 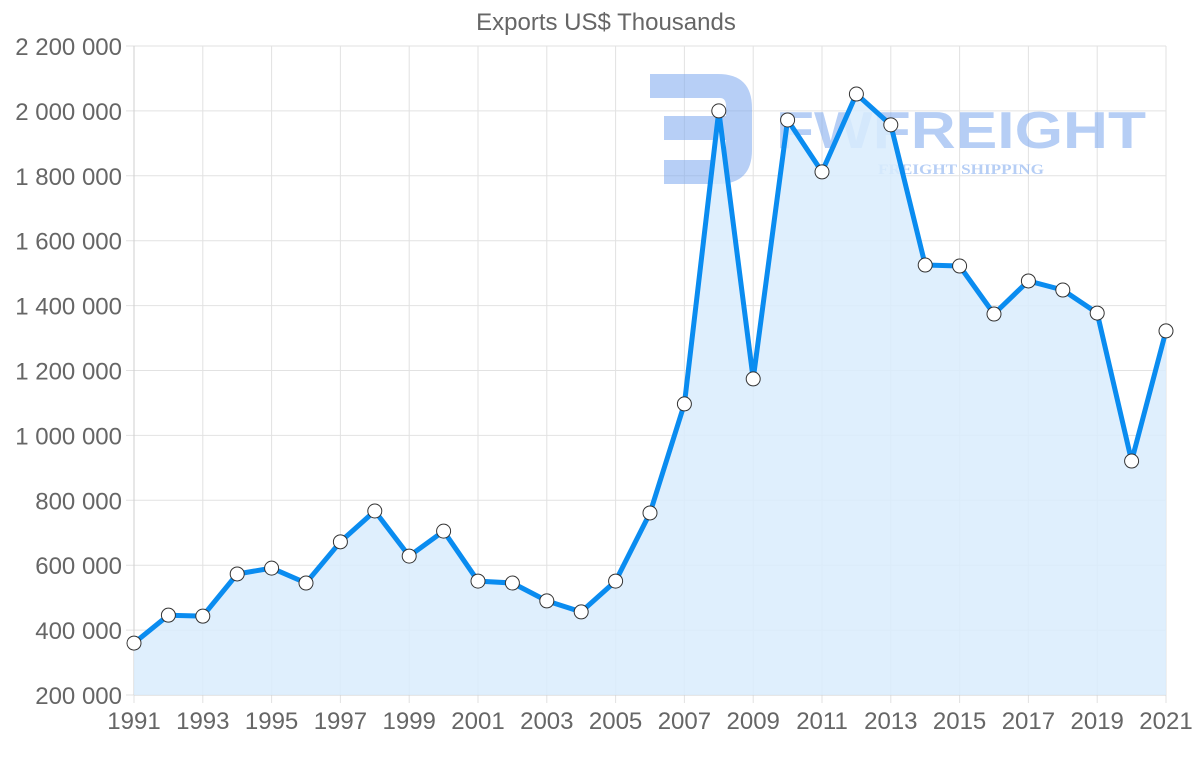 What do you see at coordinates (78, 501) in the screenshot?
I see `y-tick-label: 800 000` at bounding box center [78, 501].